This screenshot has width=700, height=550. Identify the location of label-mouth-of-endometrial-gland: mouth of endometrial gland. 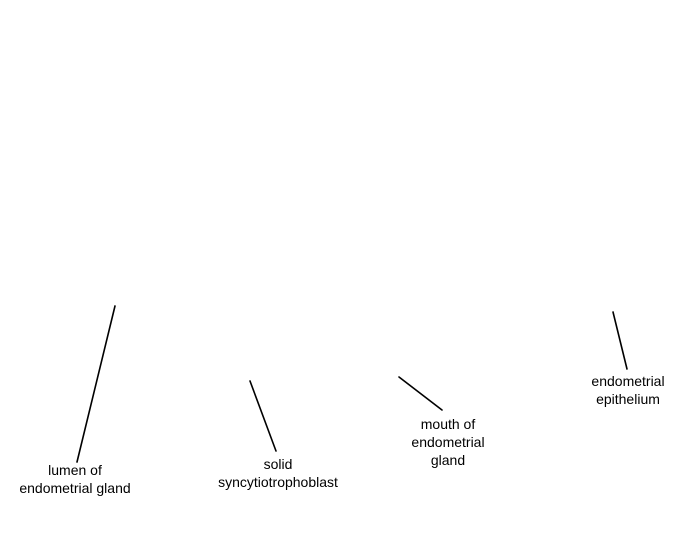
(448, 442).